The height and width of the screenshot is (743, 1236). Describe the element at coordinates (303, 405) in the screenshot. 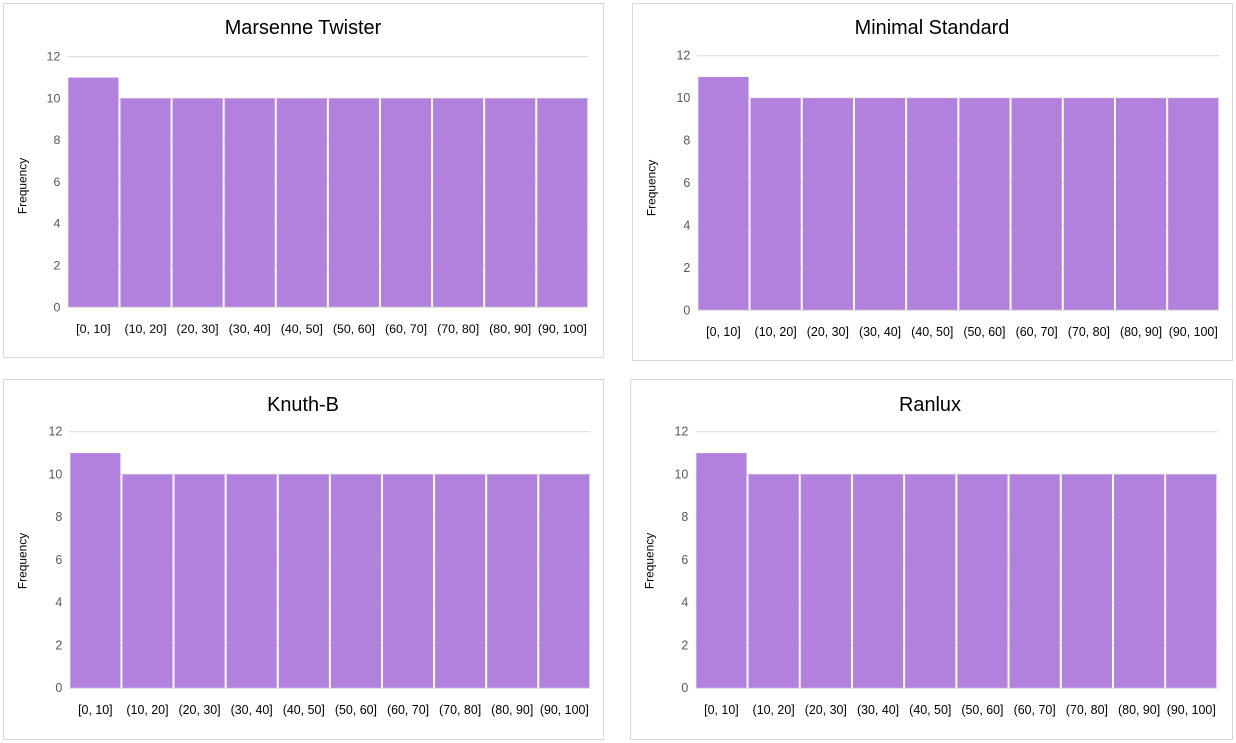

I see `chart-title: Knuth-B` at that location.